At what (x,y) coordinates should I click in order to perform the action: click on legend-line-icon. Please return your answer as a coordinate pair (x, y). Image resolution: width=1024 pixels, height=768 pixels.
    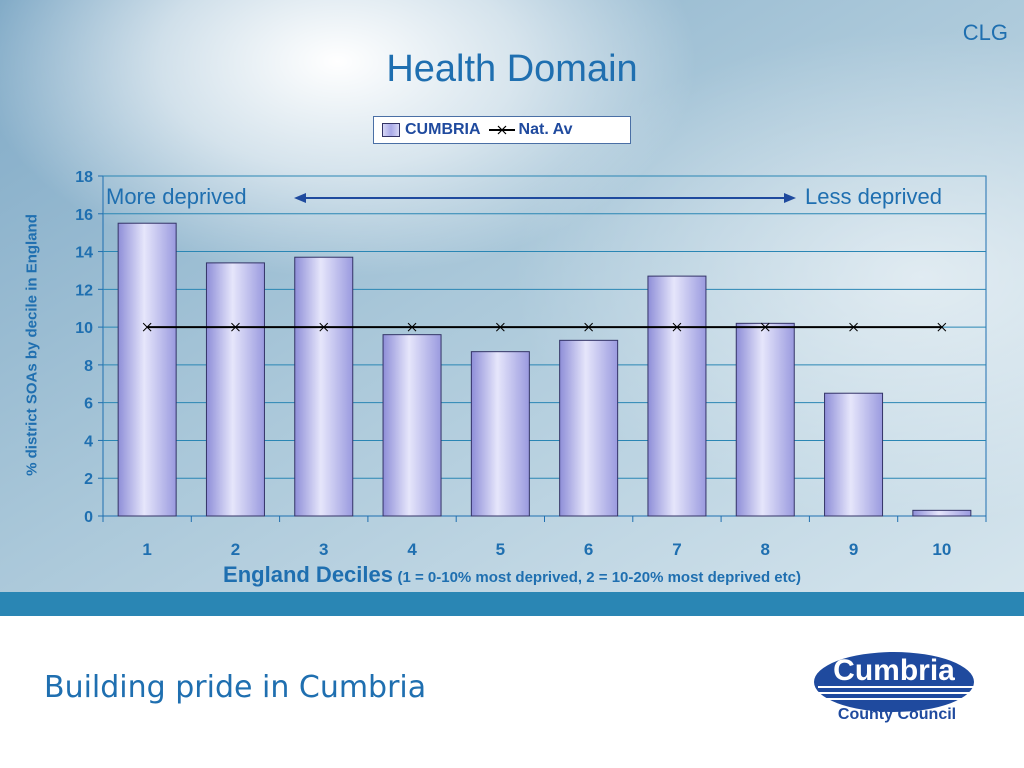
    Looking at the image, I should click on (501, 130).